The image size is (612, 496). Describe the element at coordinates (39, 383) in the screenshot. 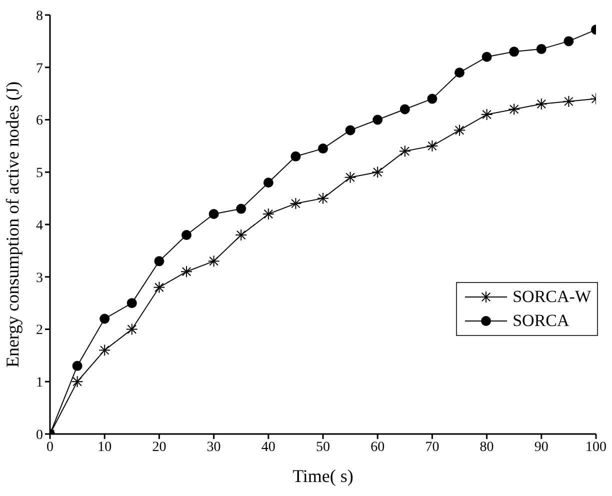

I see `y-tick-label: 1` at that location.